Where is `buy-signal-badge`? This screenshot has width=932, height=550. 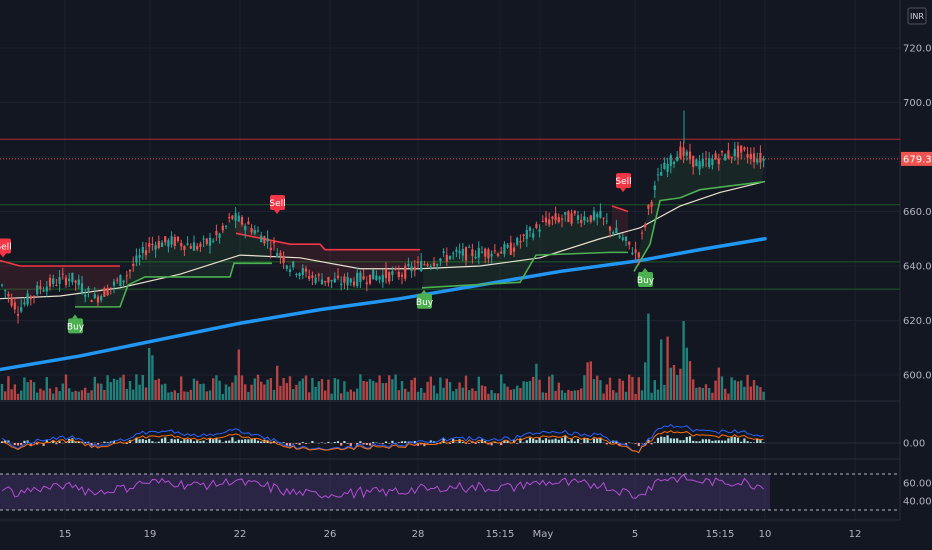 buy-signal-badge is located at coordinates (75, 326).